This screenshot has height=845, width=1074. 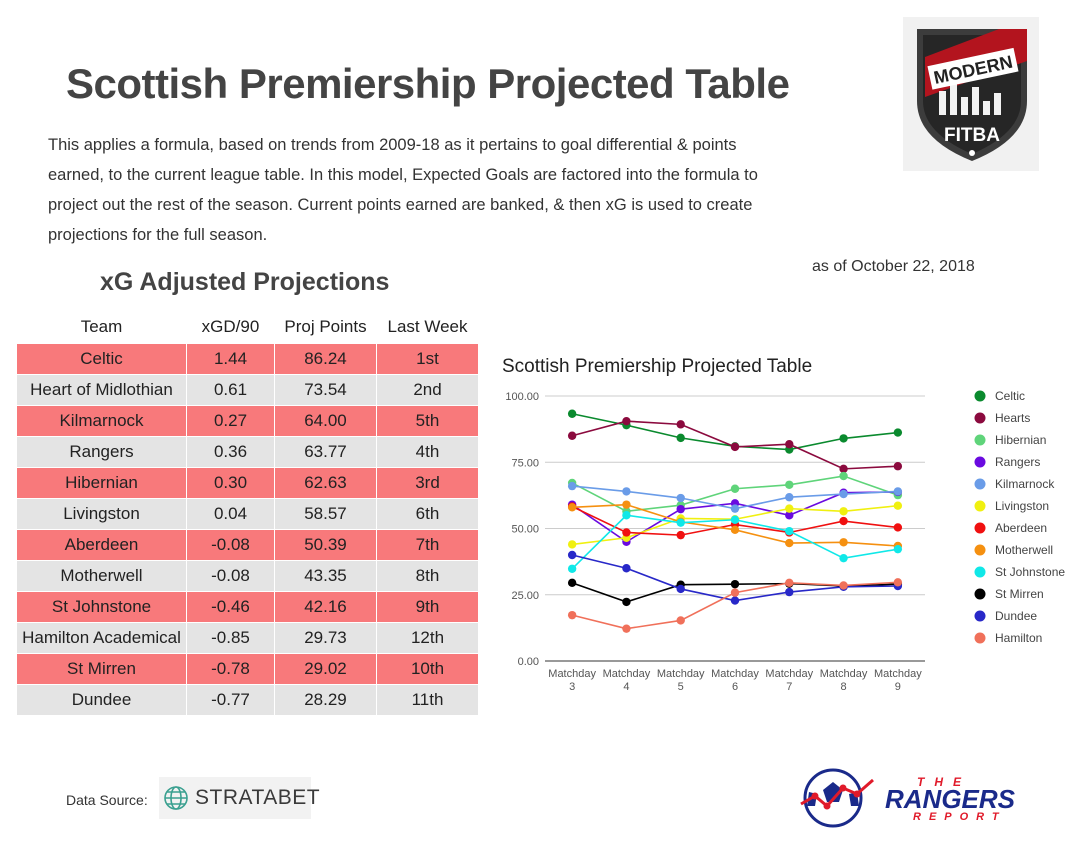 I want to click on cell-xgd: 0.04, so click(x=230, y=514).